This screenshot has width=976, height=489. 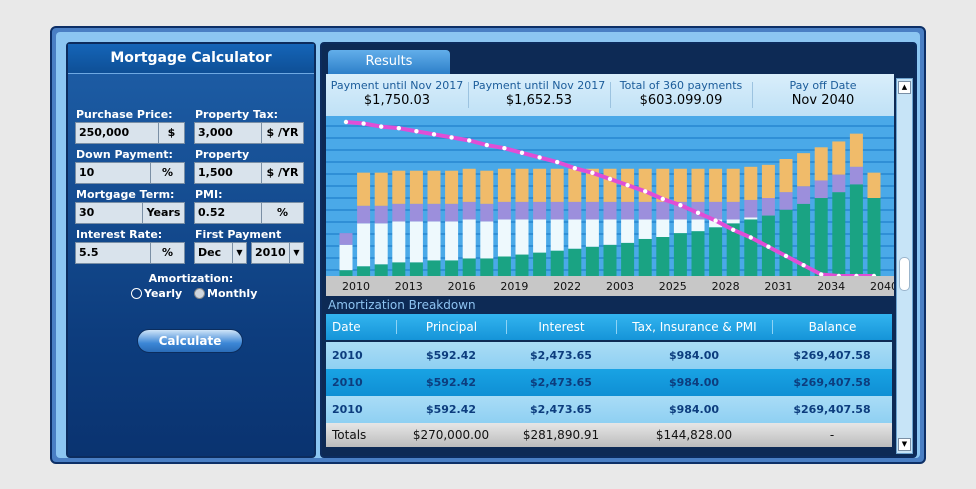 What do you see at coordinates (347, 355) in the screenshot?
I see `table-cell: 2010` at bounding box center [347, 355].